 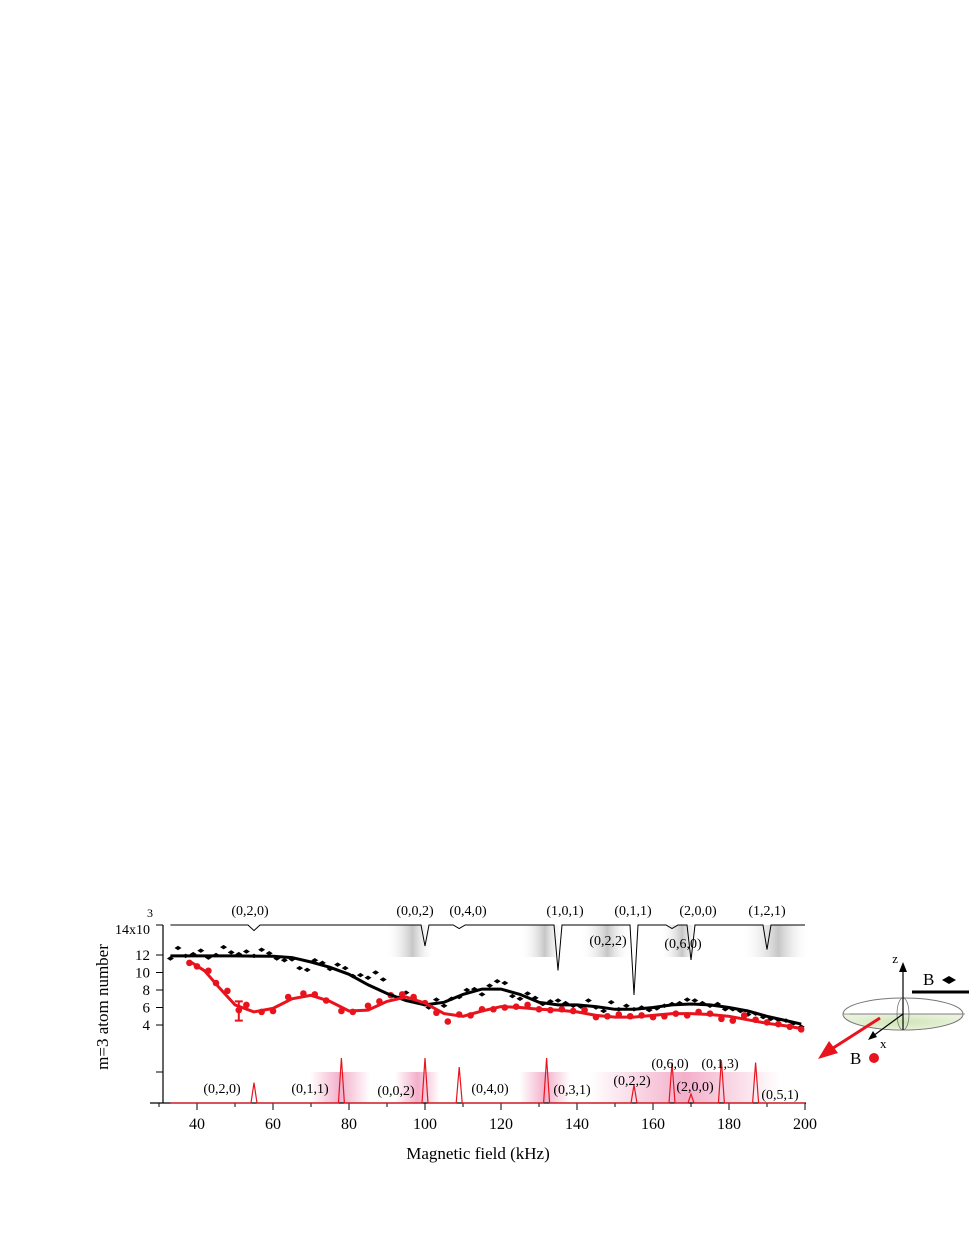 What do you see at coordinates (310, 1089) in the screenshot?
I see `bottom-resonance-label: (0,1,1)` at bounding box center [310, 1089].